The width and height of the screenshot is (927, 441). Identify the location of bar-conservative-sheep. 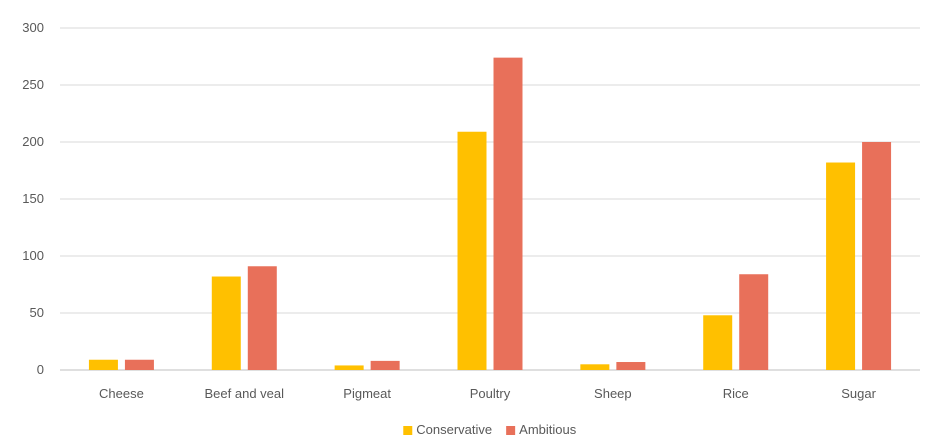
(595, 367).